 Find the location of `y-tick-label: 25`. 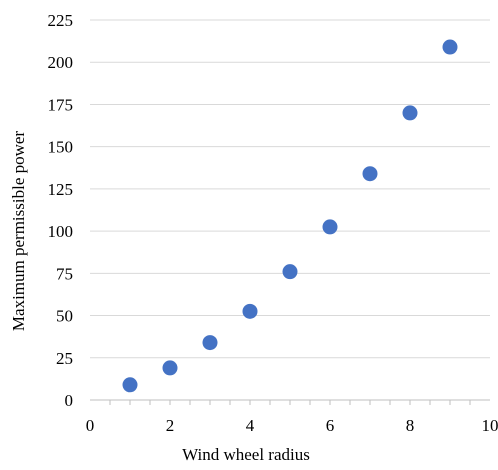

y-tick-label: 25 is located at coordinates (64, 358).